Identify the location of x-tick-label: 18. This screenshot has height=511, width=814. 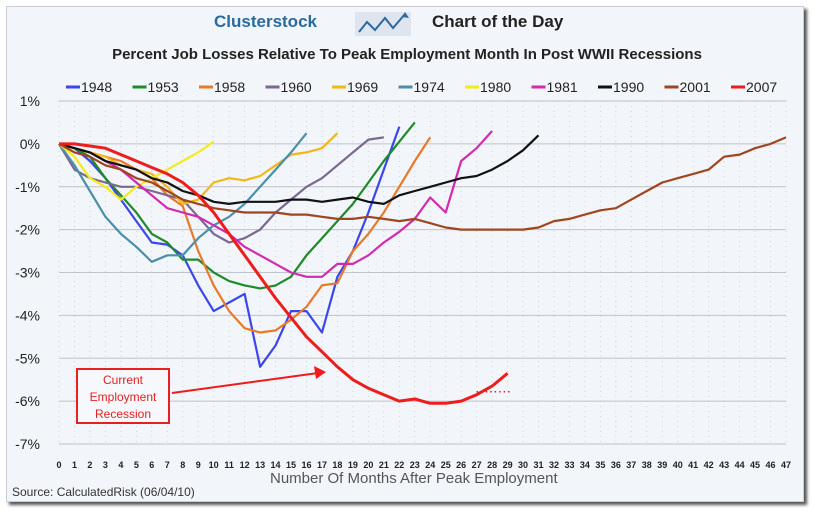
(337, 465).